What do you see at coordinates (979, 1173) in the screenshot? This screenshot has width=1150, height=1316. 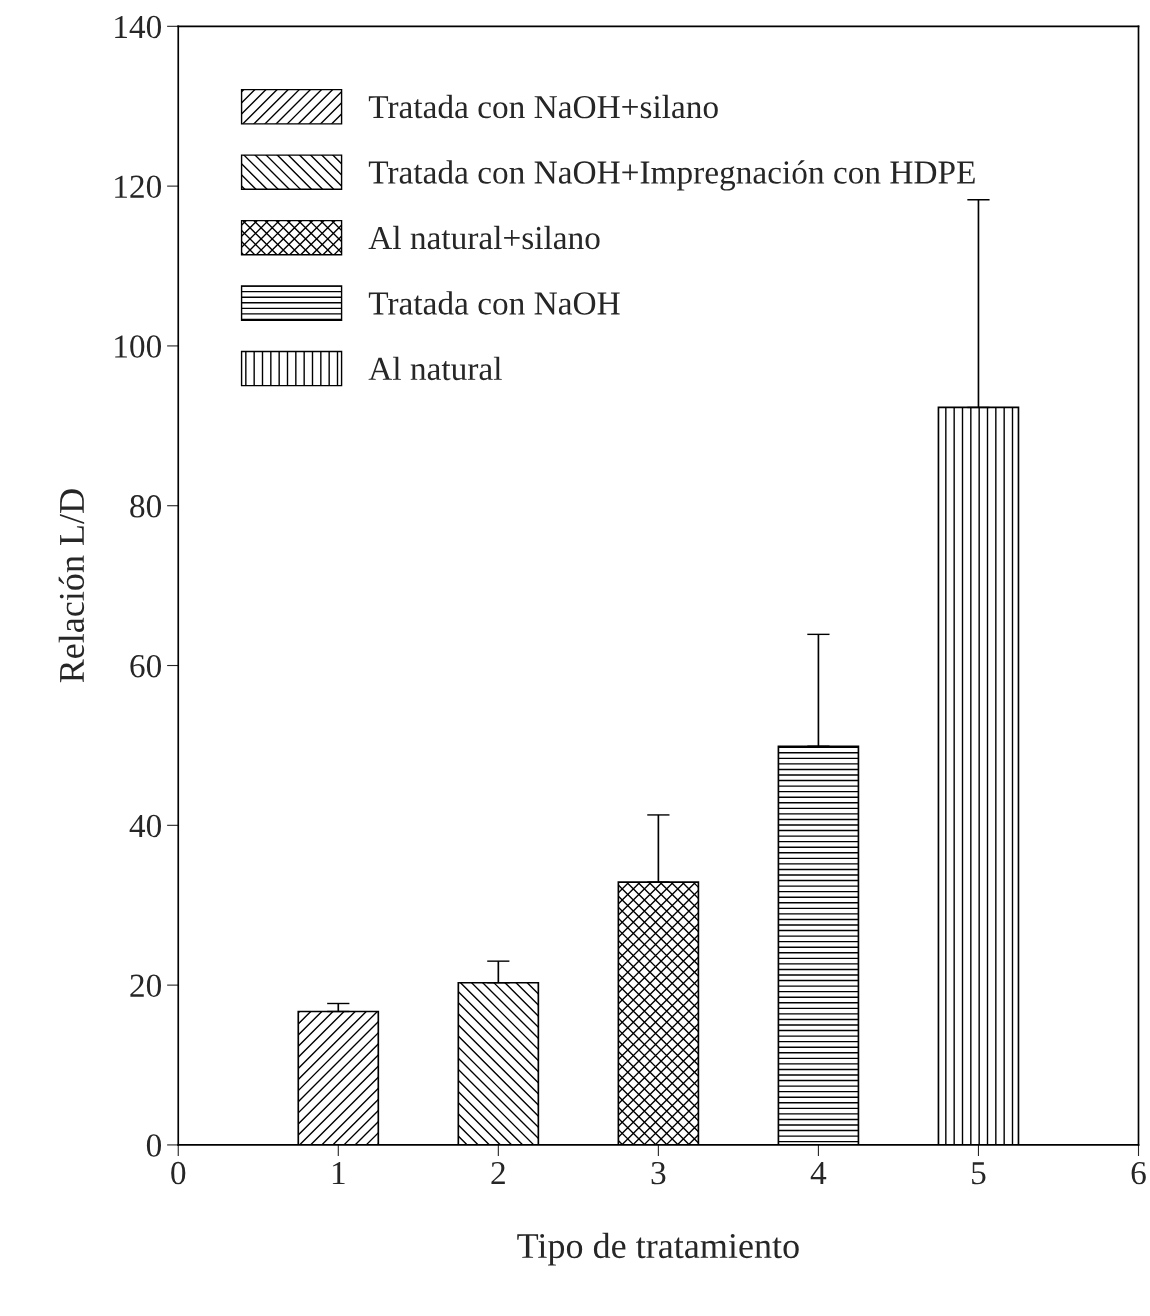 I see `x-tick-label: 5` at bounding box center [979, 1173].